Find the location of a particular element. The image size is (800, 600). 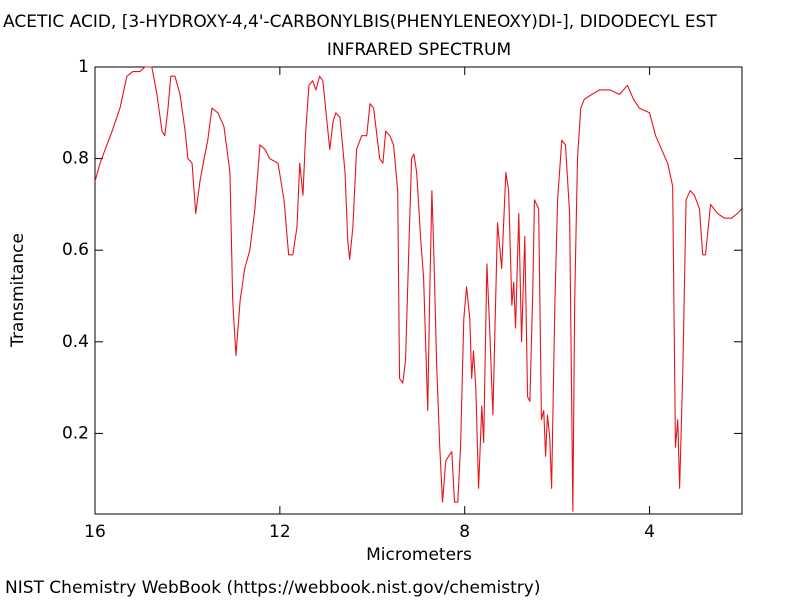

y-tick-label: 1 is located at coordinates (83, 67).